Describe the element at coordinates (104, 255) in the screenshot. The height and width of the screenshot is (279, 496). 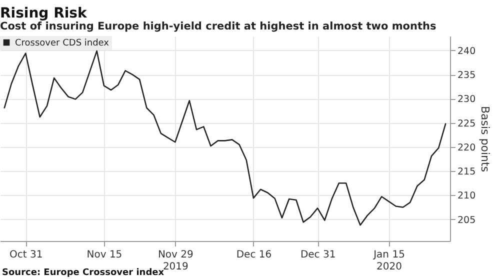
I see `x-tick-label: Nov 15` at that location.